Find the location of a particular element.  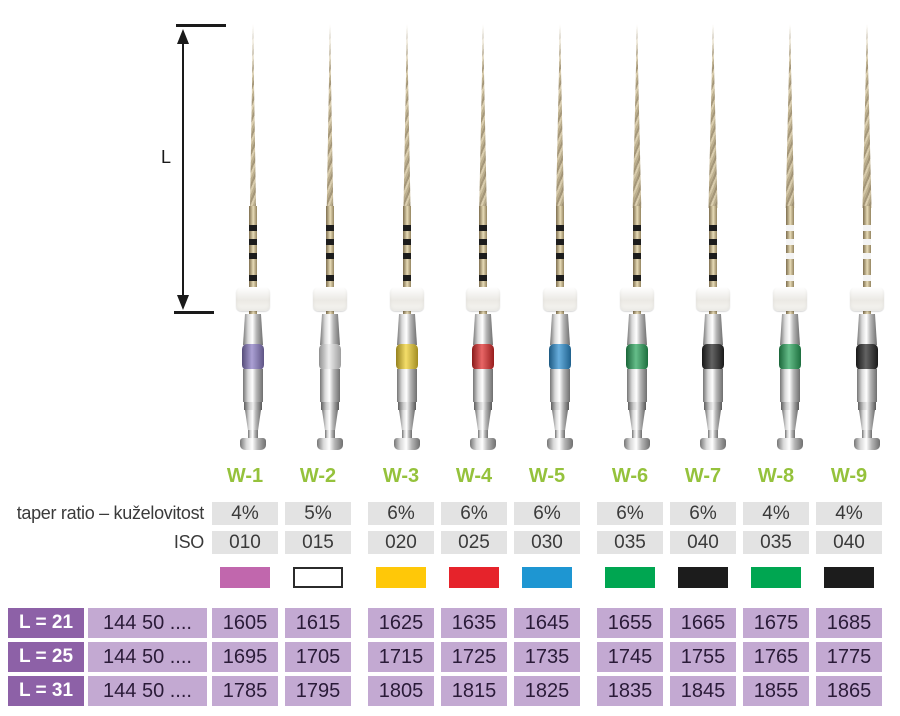

order-code-w-5: 1735 is located at coordinates (547, 657).